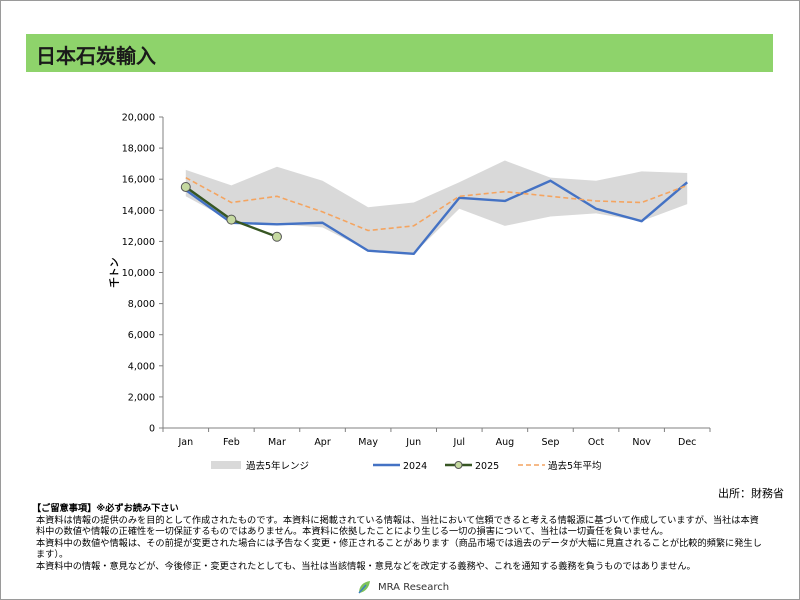  Describe the element at coordinates (458, 465) in the screenshot. I see `legend-marker-2025` at that location.